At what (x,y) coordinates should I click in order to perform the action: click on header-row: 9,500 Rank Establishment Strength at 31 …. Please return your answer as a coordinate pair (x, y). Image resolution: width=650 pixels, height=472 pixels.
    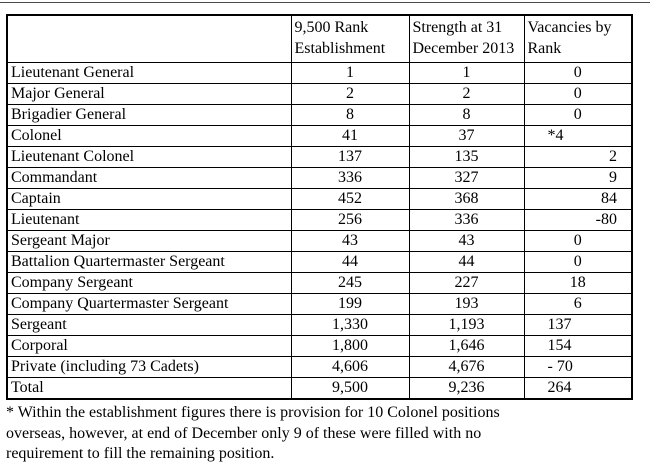
    Looking at the image, I should click on (319, 38).